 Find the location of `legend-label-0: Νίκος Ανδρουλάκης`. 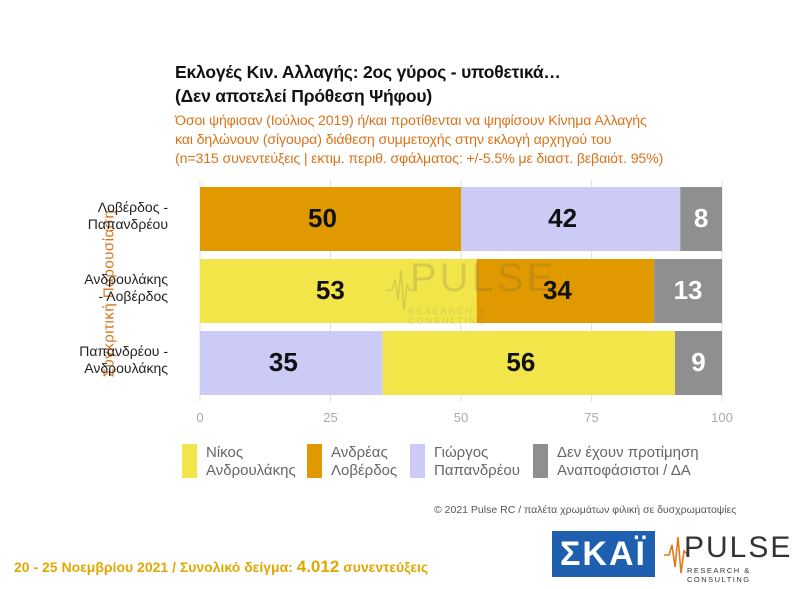

legend-label-0: Νίκος Ανδρουλάκης is located at coordinates (251, 462).